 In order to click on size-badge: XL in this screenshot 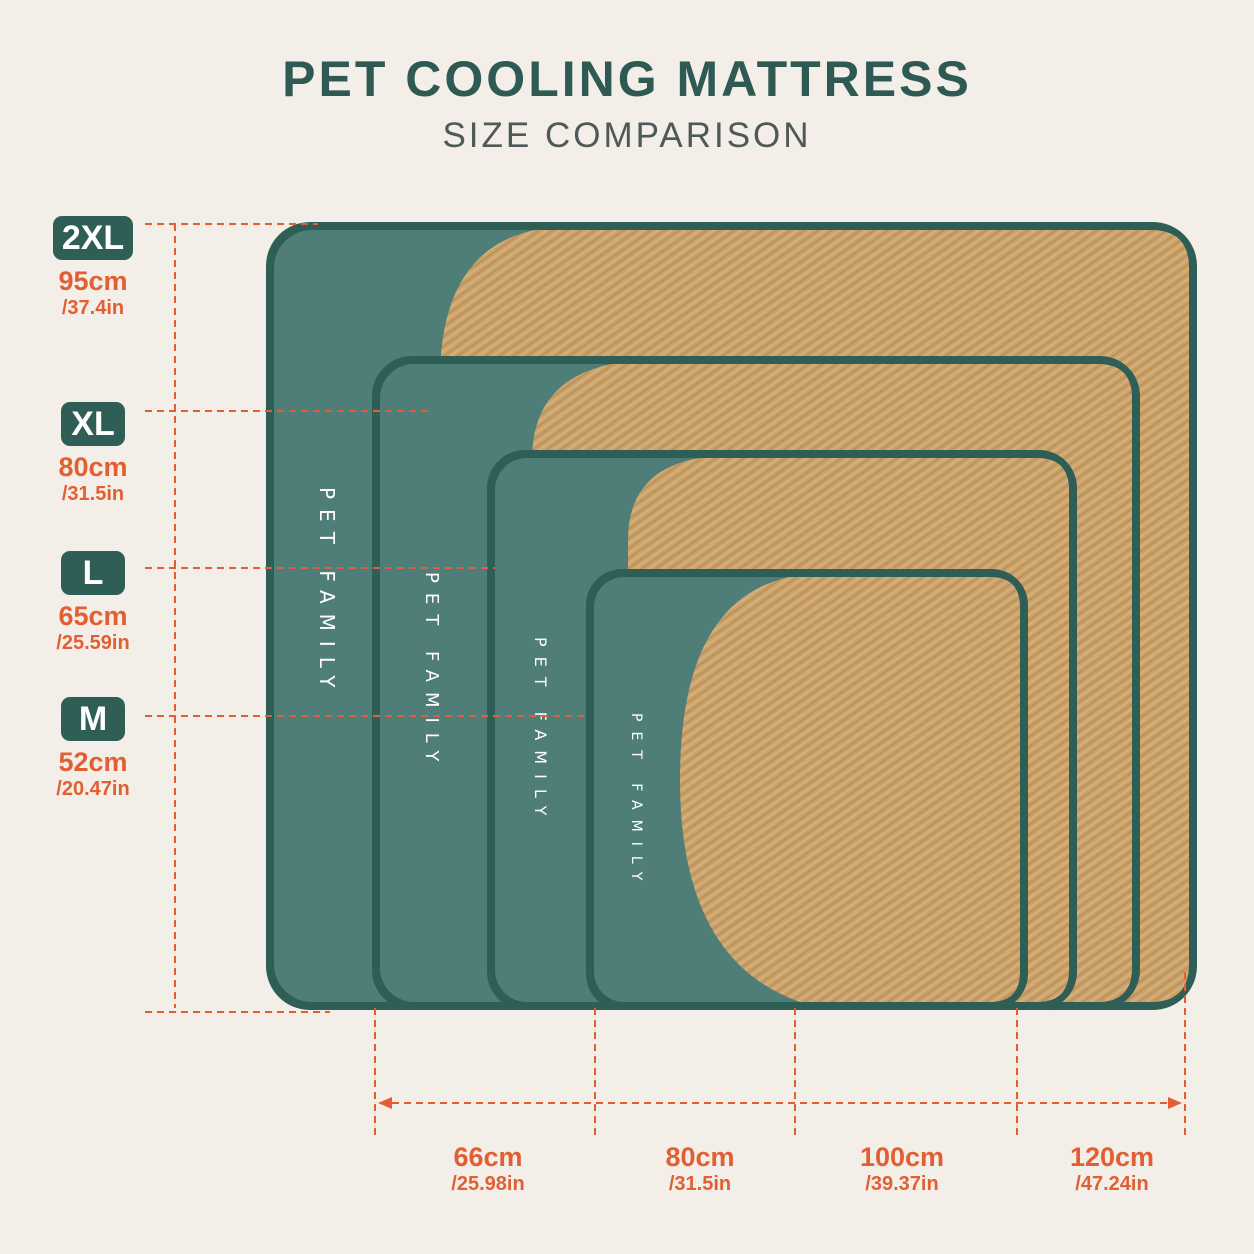, I will do `click(93, 424)`.